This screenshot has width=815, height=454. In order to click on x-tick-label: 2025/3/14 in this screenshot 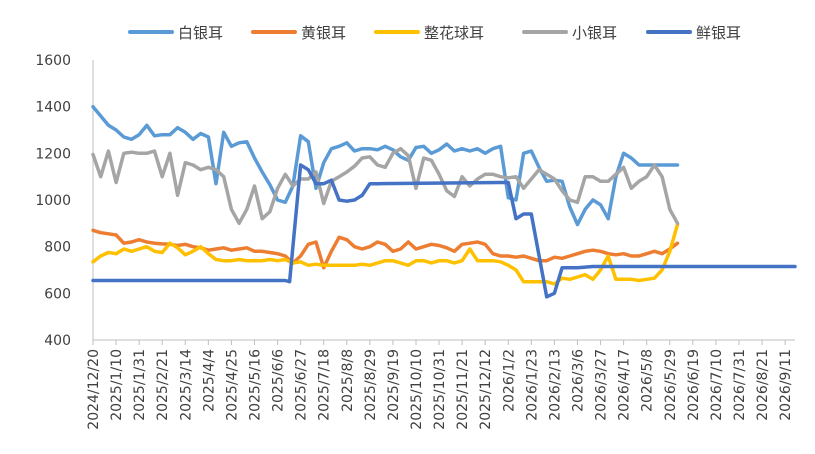, I will do `click(186, 385)`.